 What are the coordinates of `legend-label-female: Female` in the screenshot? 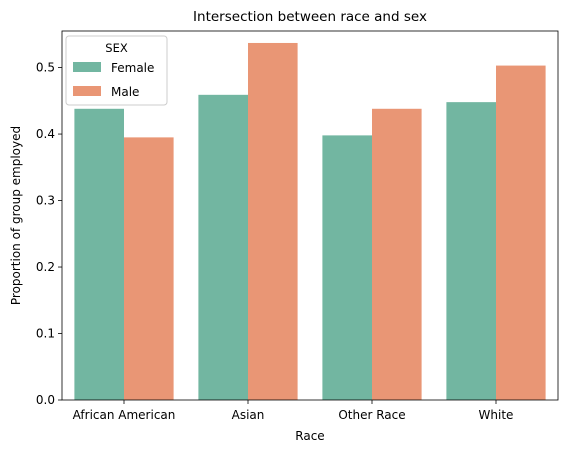 It's located at (132, 68).